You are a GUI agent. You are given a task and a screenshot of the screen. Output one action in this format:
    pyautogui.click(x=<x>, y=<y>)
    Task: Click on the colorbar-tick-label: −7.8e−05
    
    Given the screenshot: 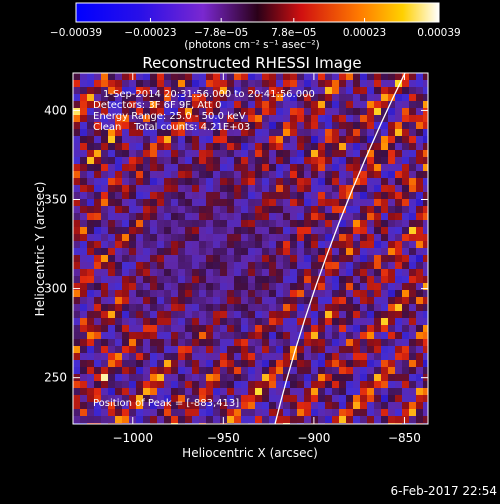 What is the action you would take?
    pyautogui.click(x=221, y=33)
    